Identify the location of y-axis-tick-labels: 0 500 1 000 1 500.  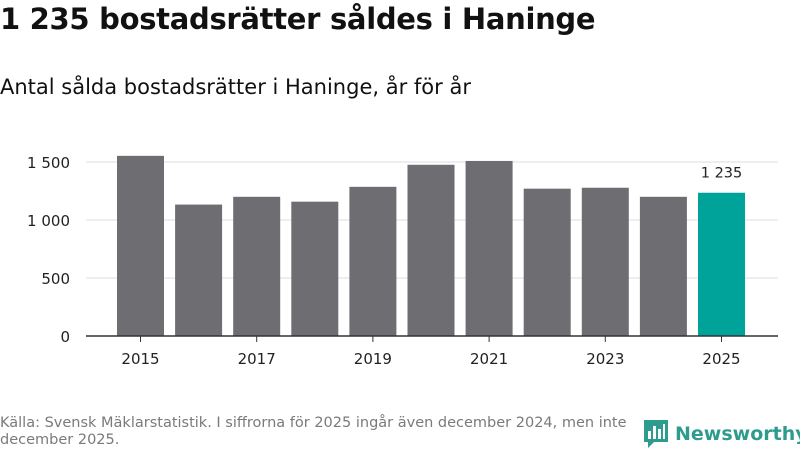
(48, 250).